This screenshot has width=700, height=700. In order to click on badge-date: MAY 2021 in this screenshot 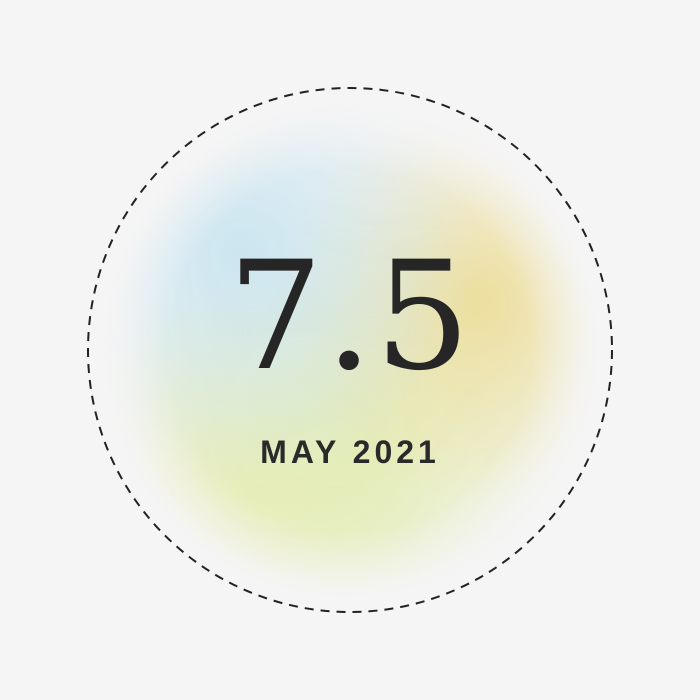, I will do `click(350, 452)`.